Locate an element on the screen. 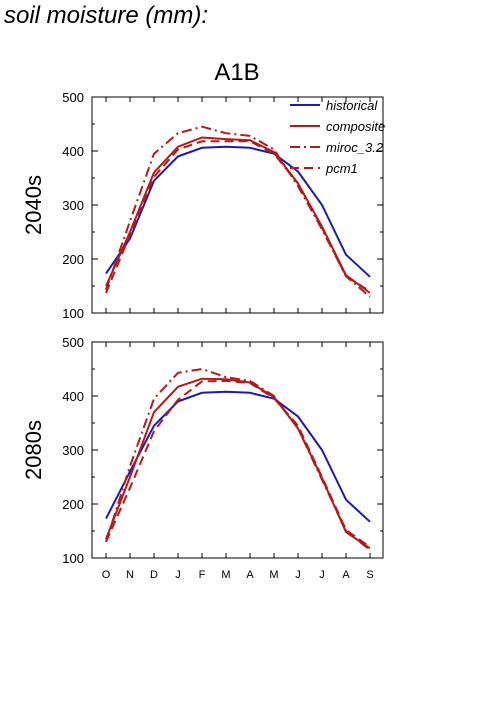 Image resolution: width=501 pixels, height=709 pixels. scenario-title: A1B is located at coordinates (236, 72).